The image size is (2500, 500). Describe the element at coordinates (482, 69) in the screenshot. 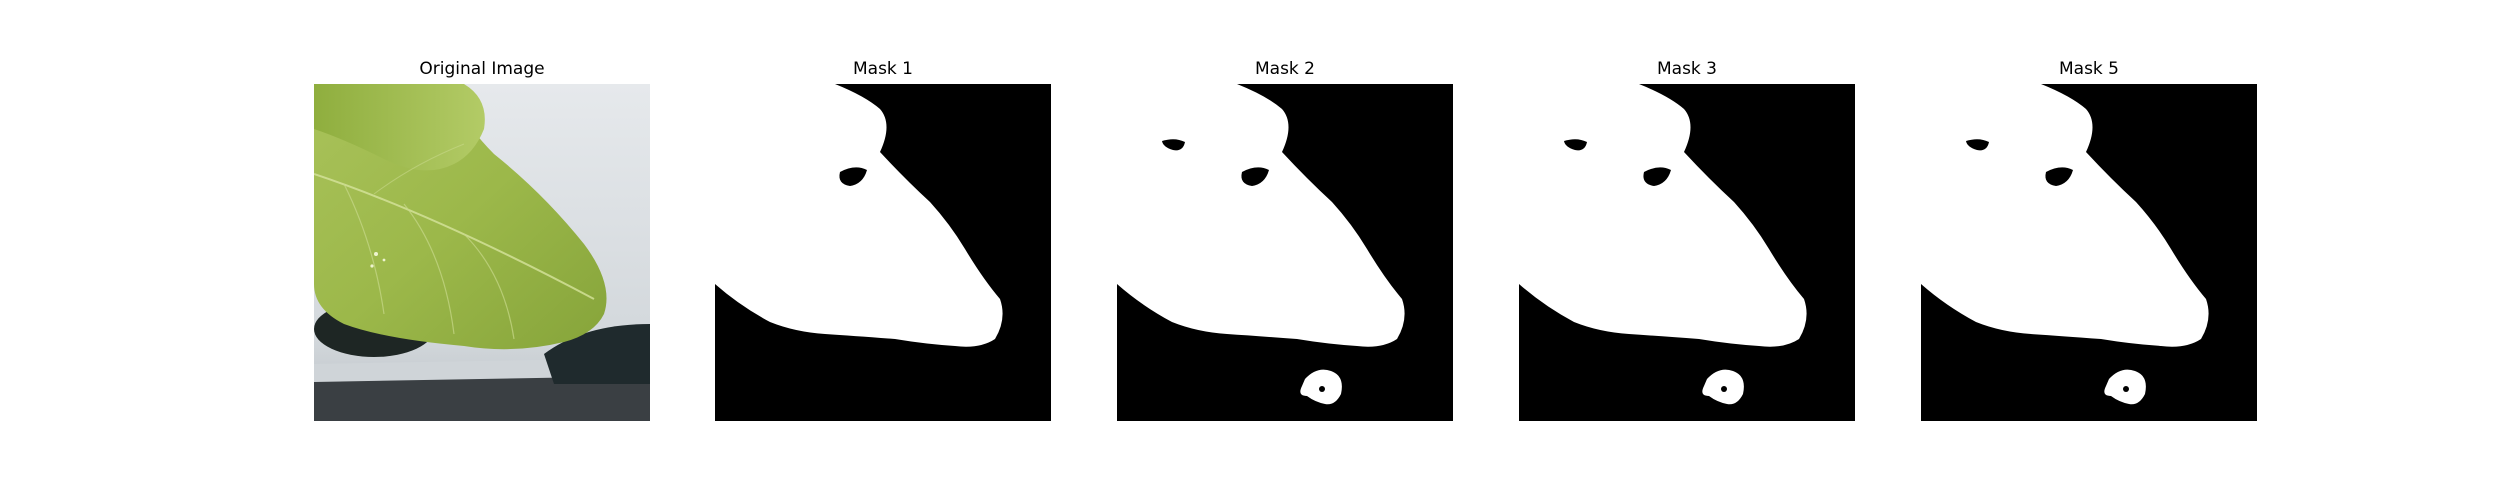

I see `panel-title: Original Image` at that location.